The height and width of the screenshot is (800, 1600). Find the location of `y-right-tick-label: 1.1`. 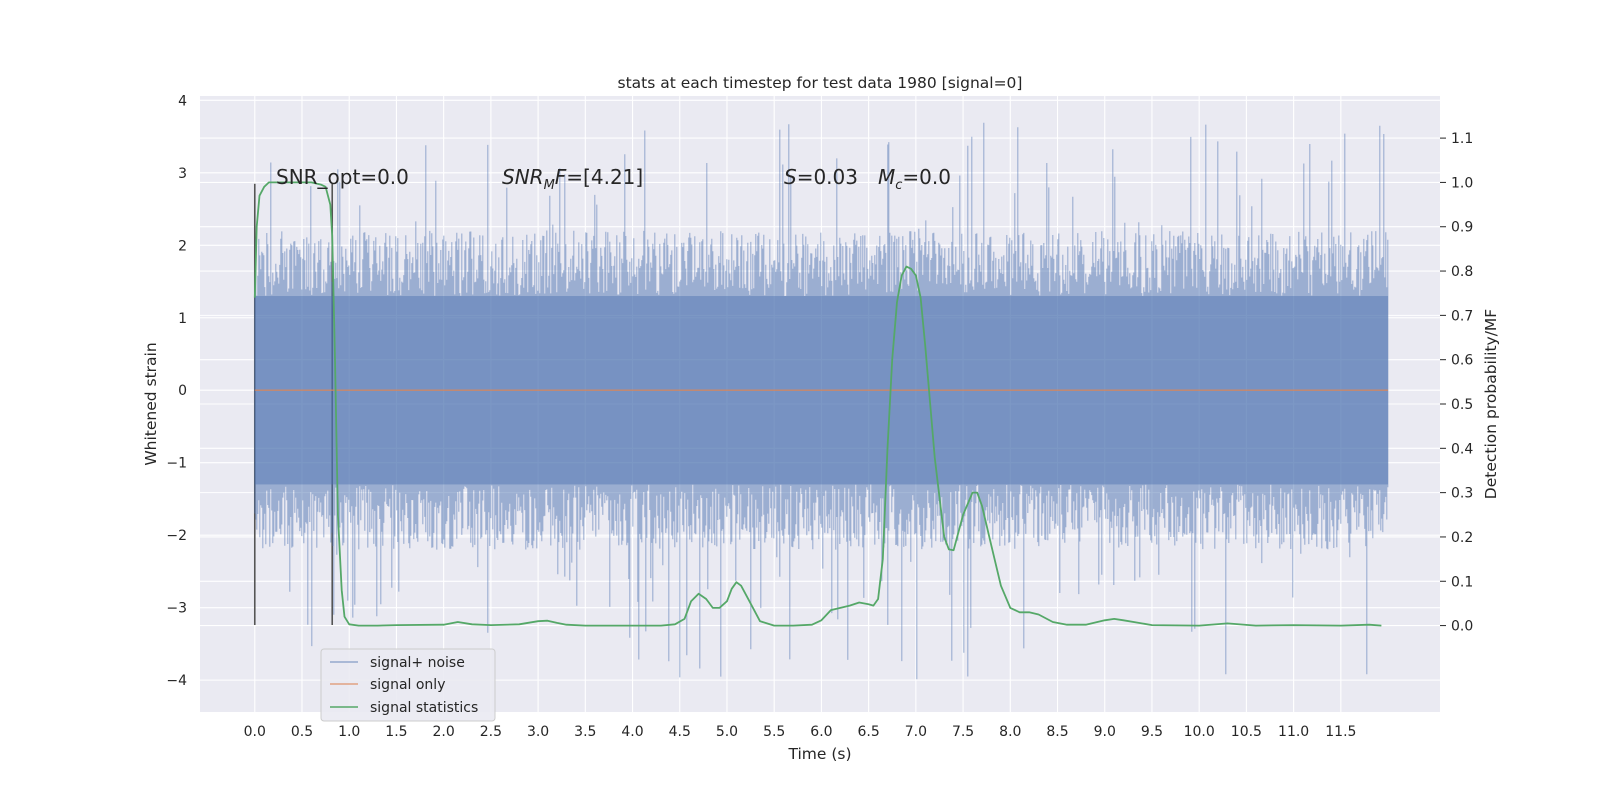

y-right-tick-label: 1.1 is located at coordinates (1462, 139).